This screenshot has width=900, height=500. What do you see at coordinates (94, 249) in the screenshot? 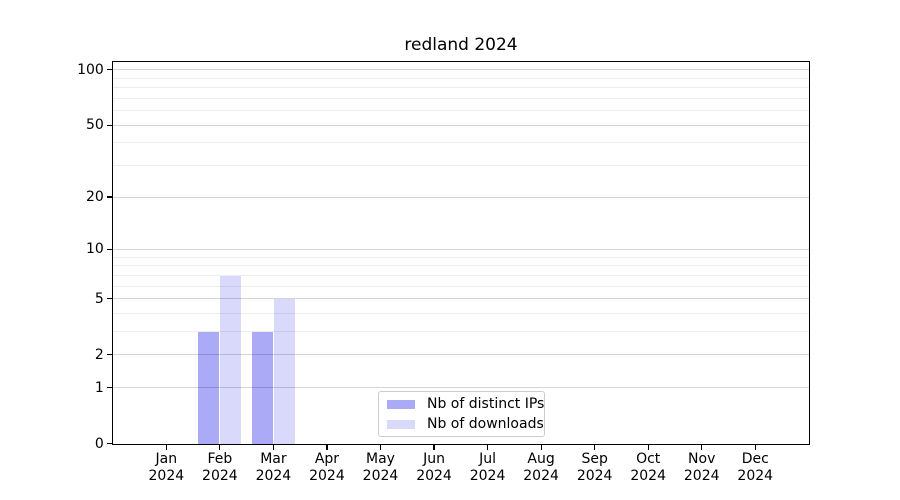
I see `y-tick-label: 10` at bounding box center [94, 249].